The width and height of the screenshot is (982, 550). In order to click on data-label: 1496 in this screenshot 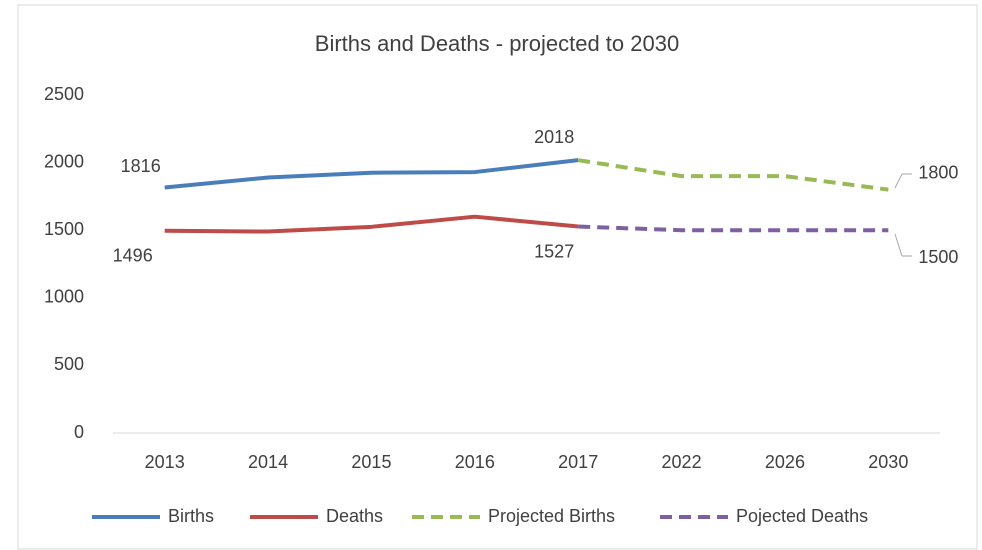, I will do `click(133, 255)`.